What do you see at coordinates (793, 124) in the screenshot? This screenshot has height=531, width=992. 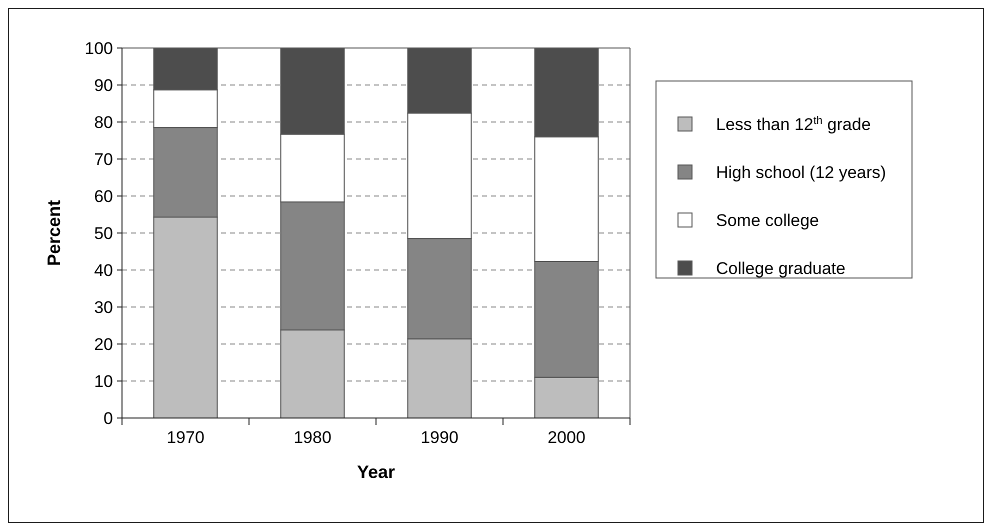 I see `legend-label: Less than 12$^{th}$ grade` at bounding box center [793, 124].